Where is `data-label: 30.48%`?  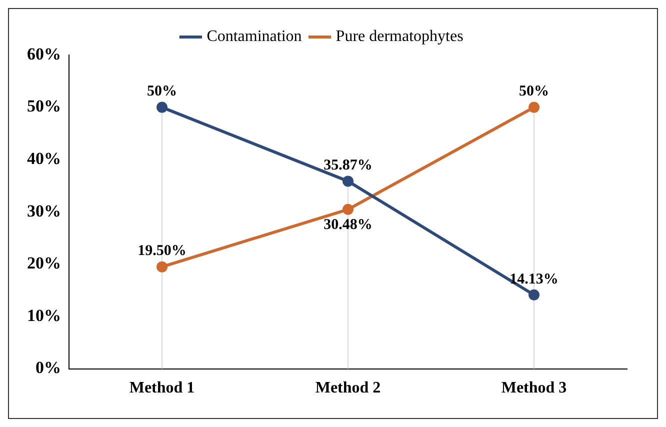
data-label: 30.48% is located at coordinates (348, 224).